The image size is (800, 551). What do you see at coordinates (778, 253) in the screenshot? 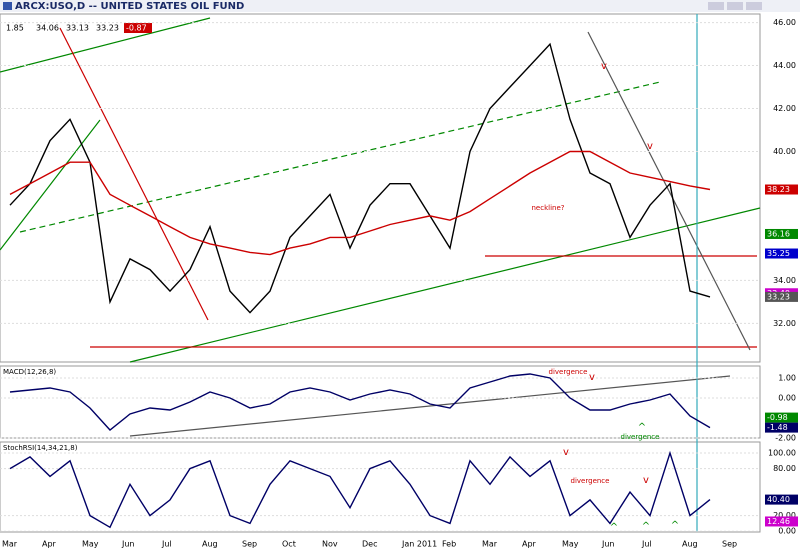
I see `value-box-label: 35.25` at bounding box center [778, 253].